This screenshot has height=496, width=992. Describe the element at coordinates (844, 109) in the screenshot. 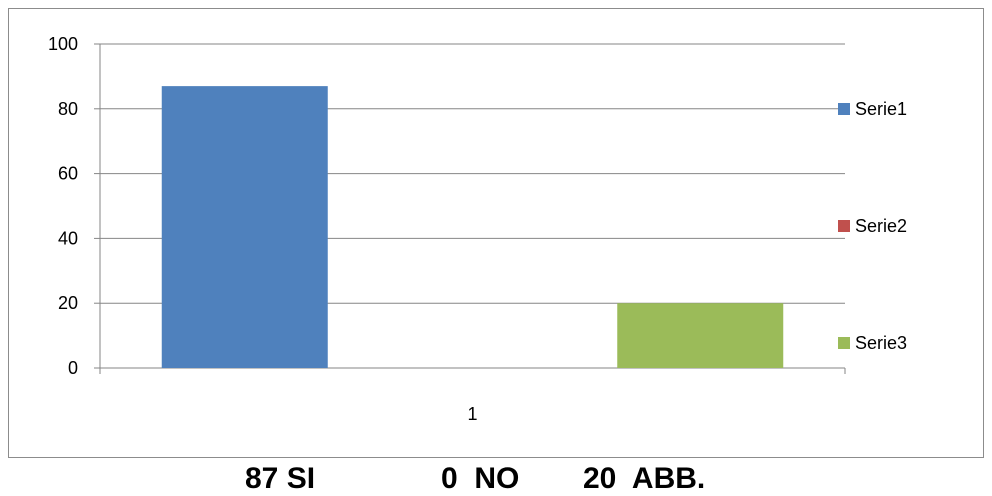

I see `legend-swatch-serie1` at that location.